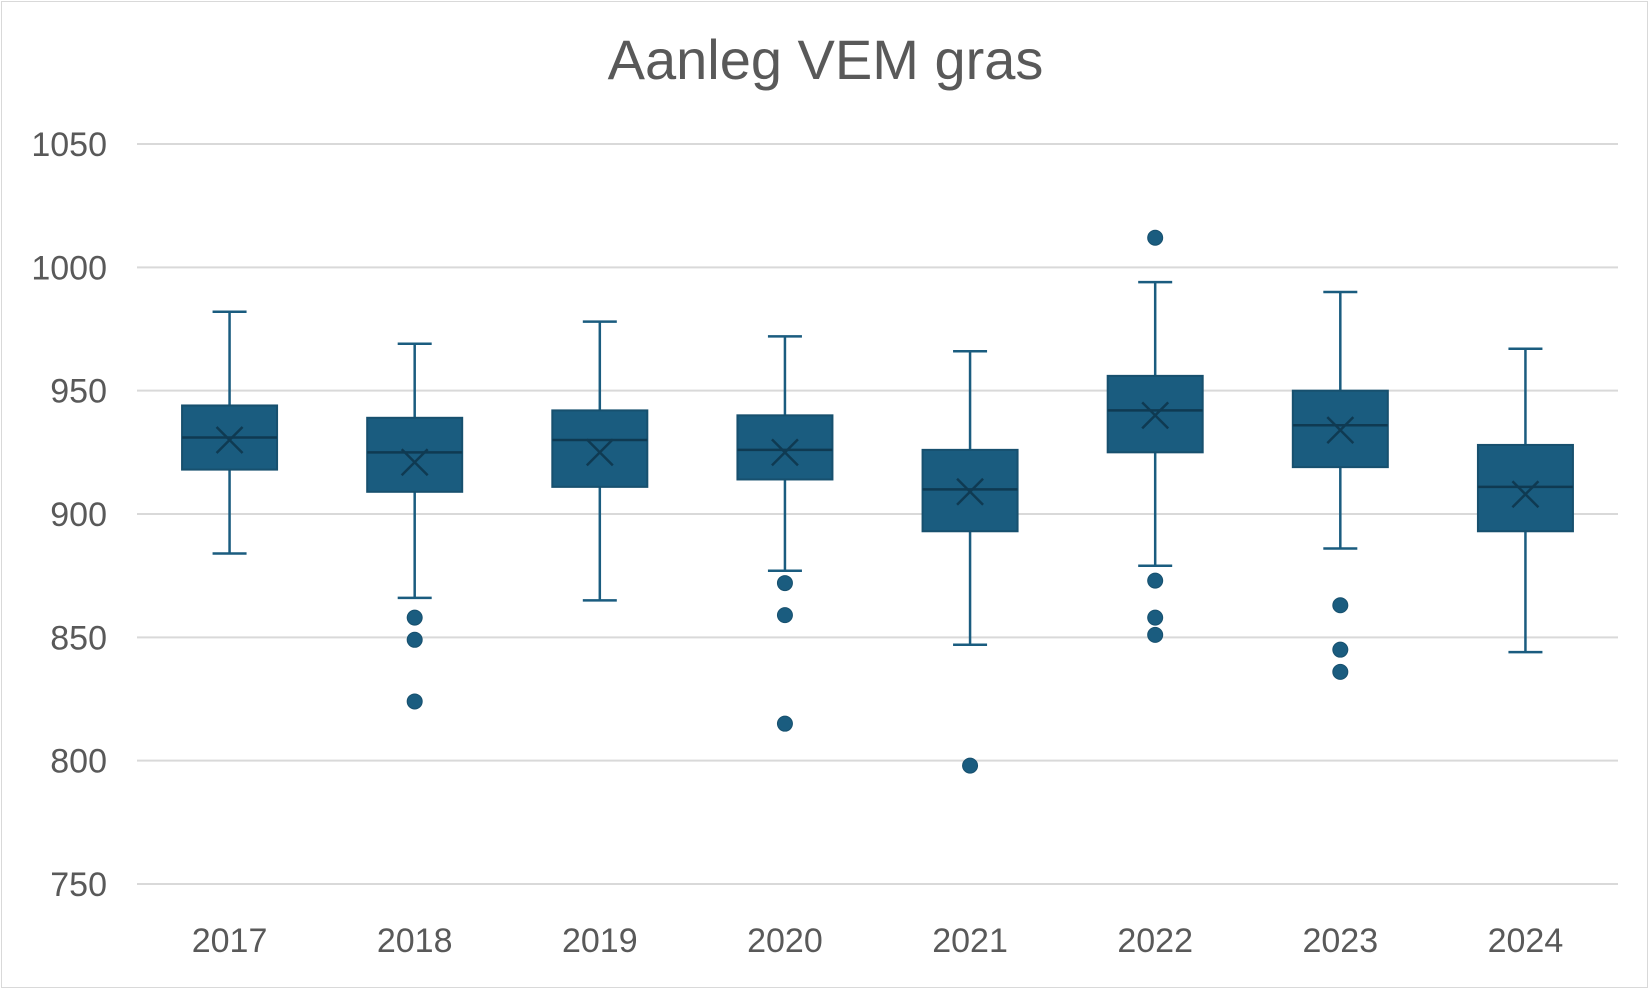 This screenshot has height=991, width=1651. I want to click on y-tick-label: 950, so click(78, 392).